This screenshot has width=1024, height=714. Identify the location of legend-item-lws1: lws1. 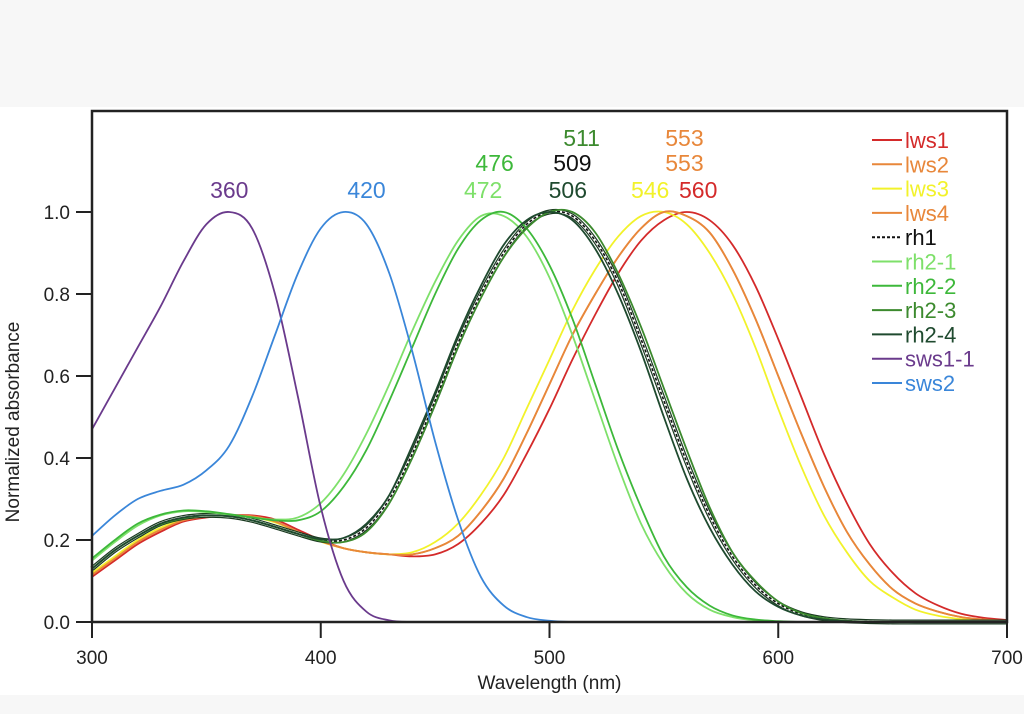
(910, 140).